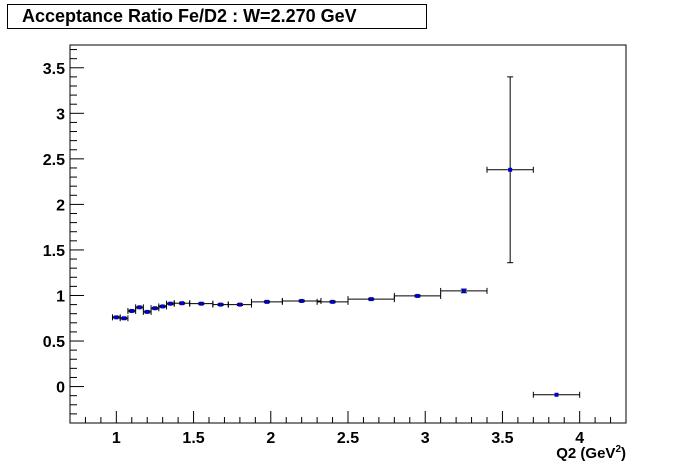  Describe the element at coordinates (270, 438) in the screenshot. I see `x-tick-label: 2` at that location.